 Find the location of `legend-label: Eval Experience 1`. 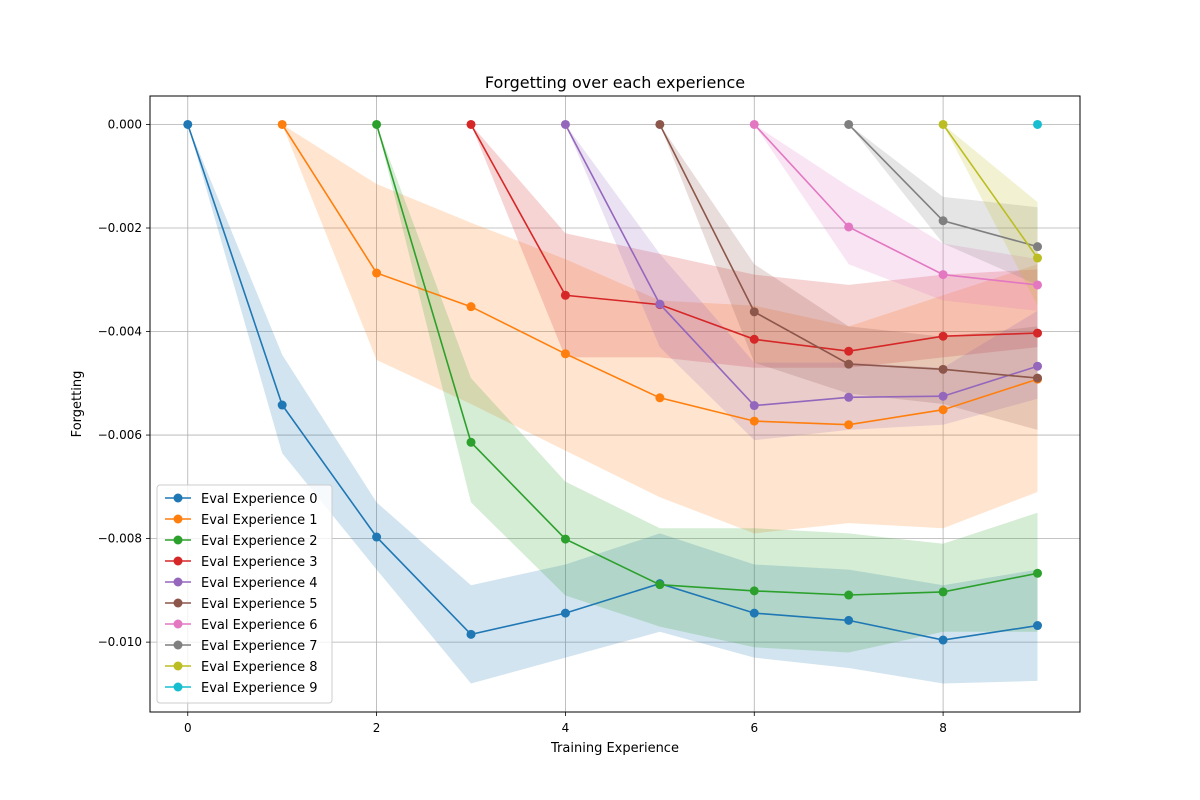

legend-label: Eval Experience 1 is located at coordinates (259, 520).